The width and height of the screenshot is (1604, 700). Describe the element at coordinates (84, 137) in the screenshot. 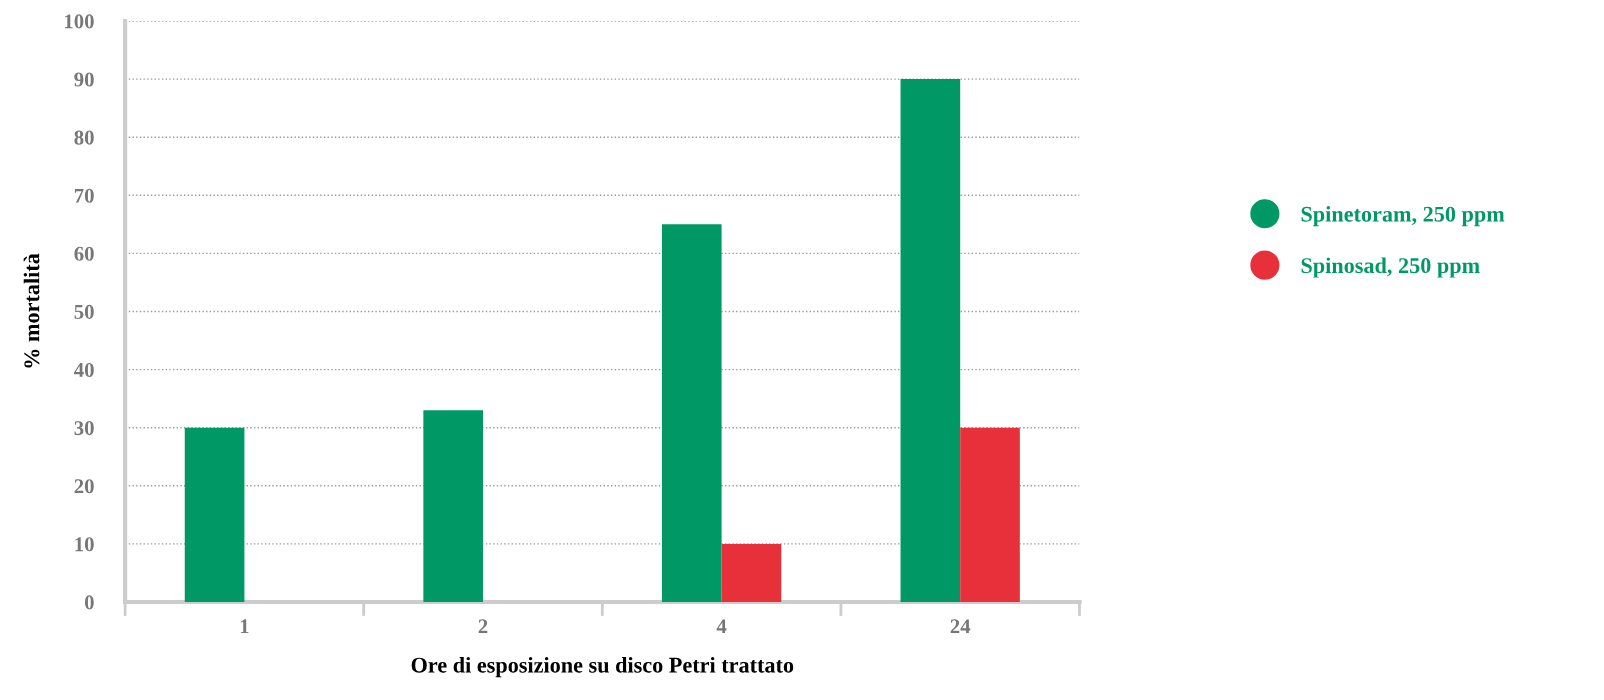

I see `y-tick-label: 80` at that location.